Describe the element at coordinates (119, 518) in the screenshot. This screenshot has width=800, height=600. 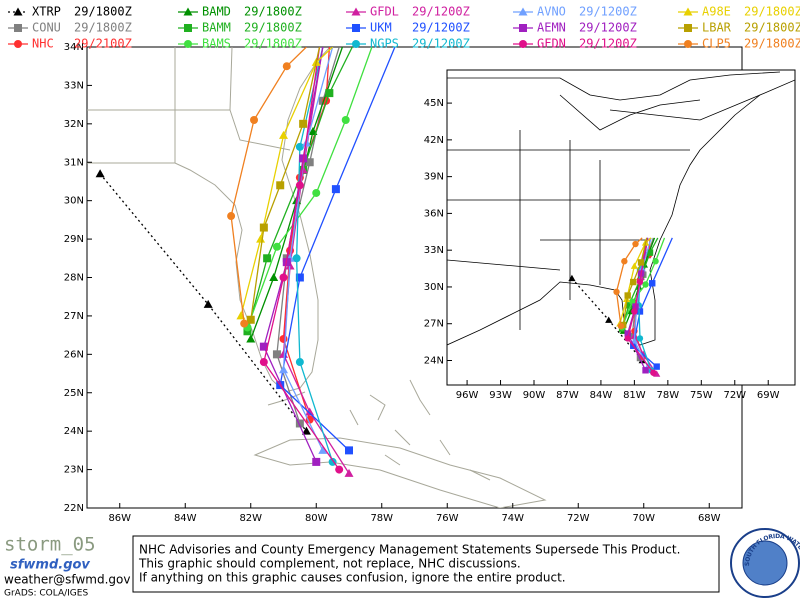
I see `x-tick-label: 86W` at that location.